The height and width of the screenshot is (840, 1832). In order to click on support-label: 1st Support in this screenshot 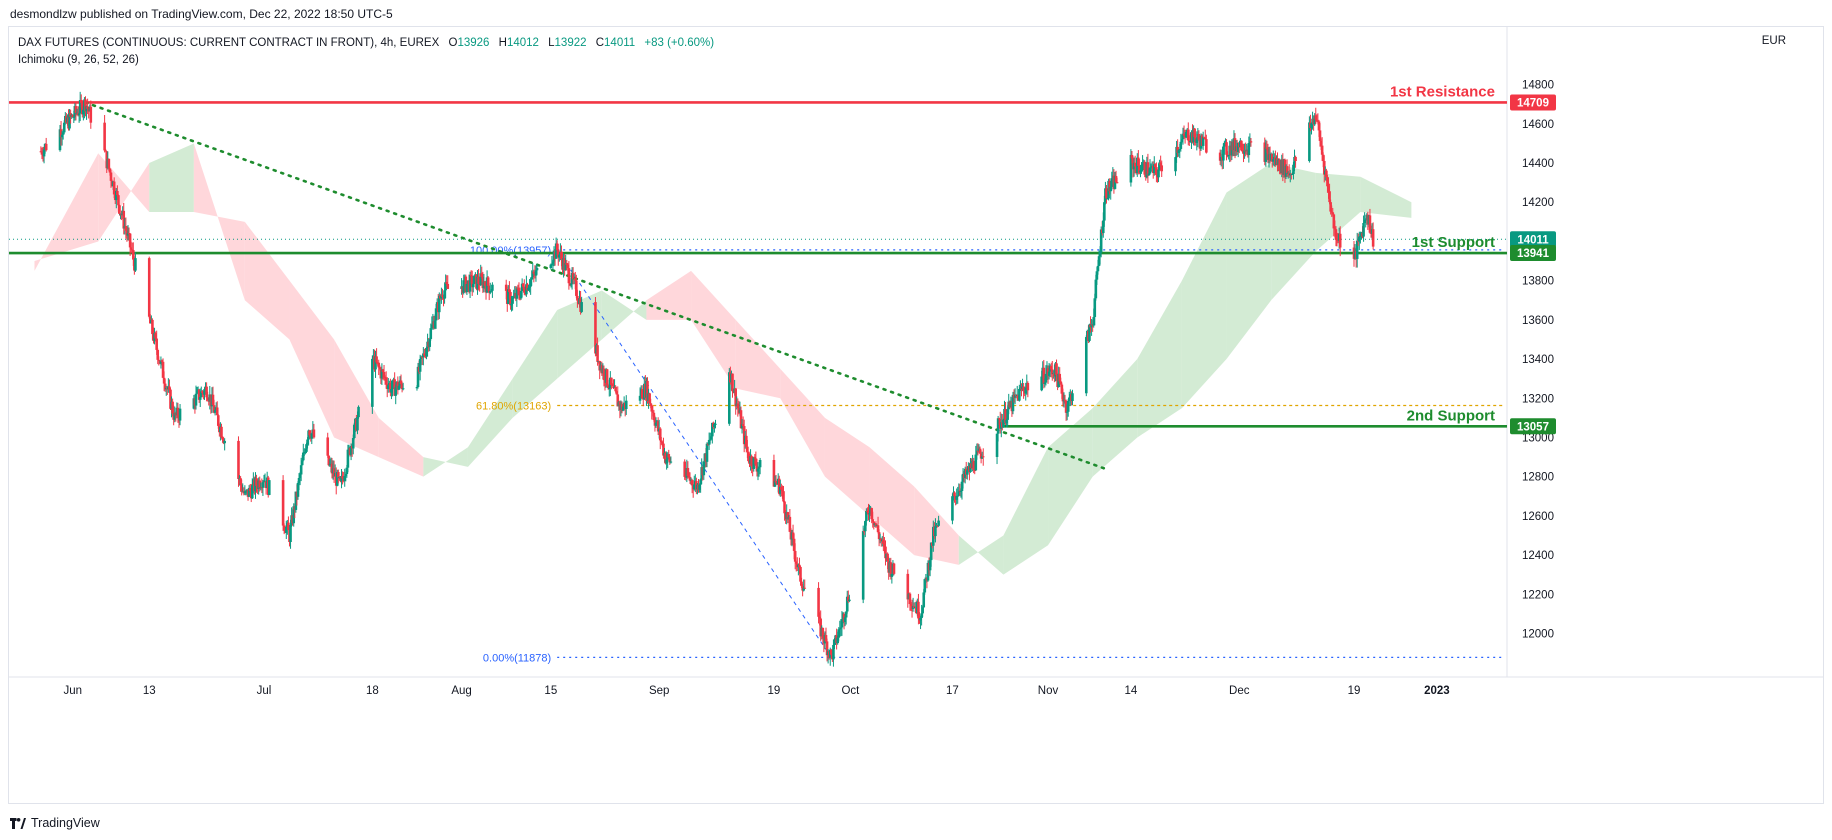, I will do `click(1453, 242)`.